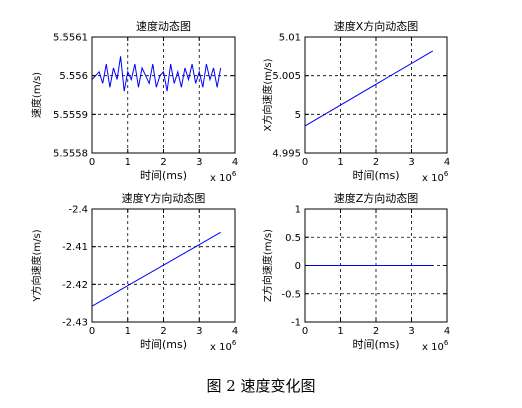 This screenshot has width=522, height=408. I want to click on y-tick-label: -2.4, so click(78, 210).